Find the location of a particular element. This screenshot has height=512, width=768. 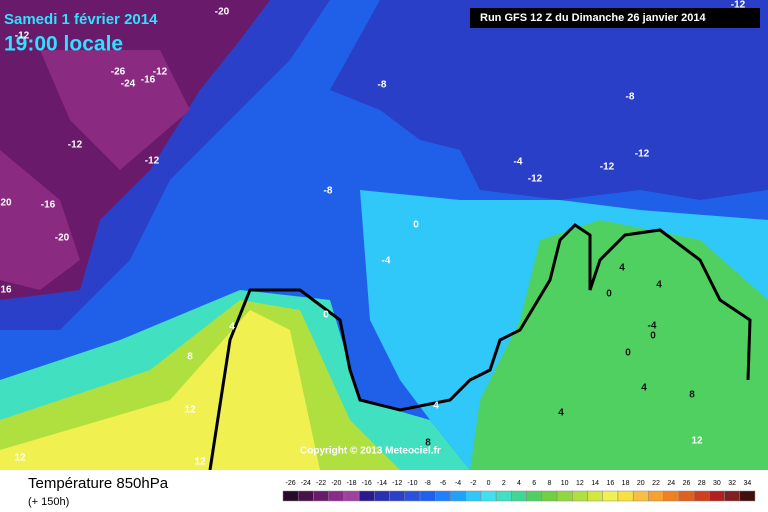

scale-label: 16 is located at coordinates (610, 483).